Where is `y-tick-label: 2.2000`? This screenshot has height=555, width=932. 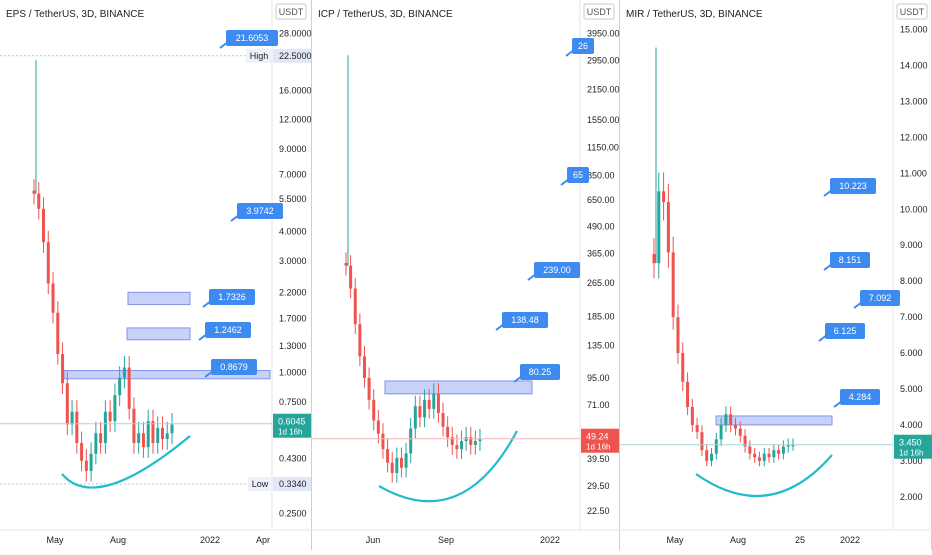
y-tick-label: 2.2000 is located at coordinates (293, 292).